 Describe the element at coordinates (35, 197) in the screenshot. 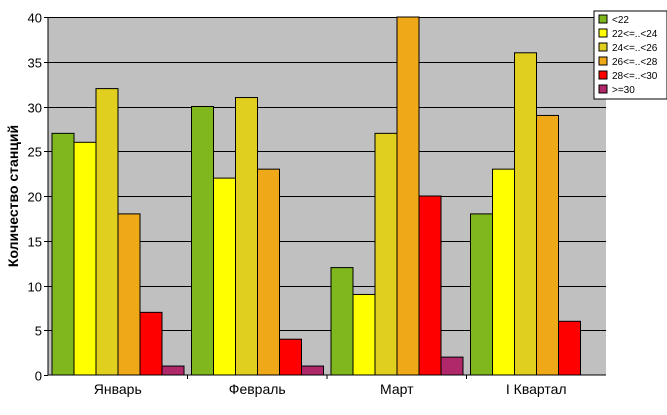

I see `y-tick-label: 20` at that location.